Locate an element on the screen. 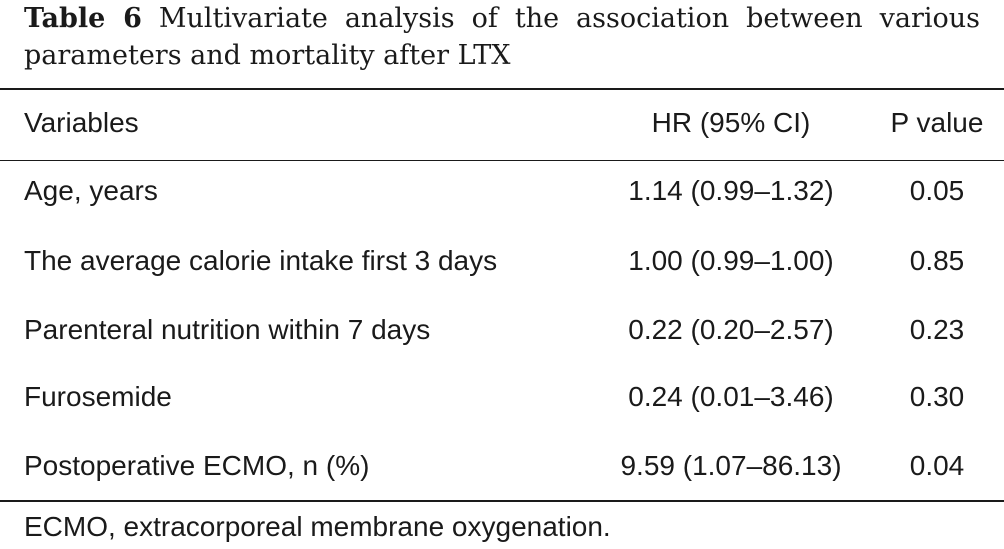  header-p-value: P value is located at coordinates (937, 122).